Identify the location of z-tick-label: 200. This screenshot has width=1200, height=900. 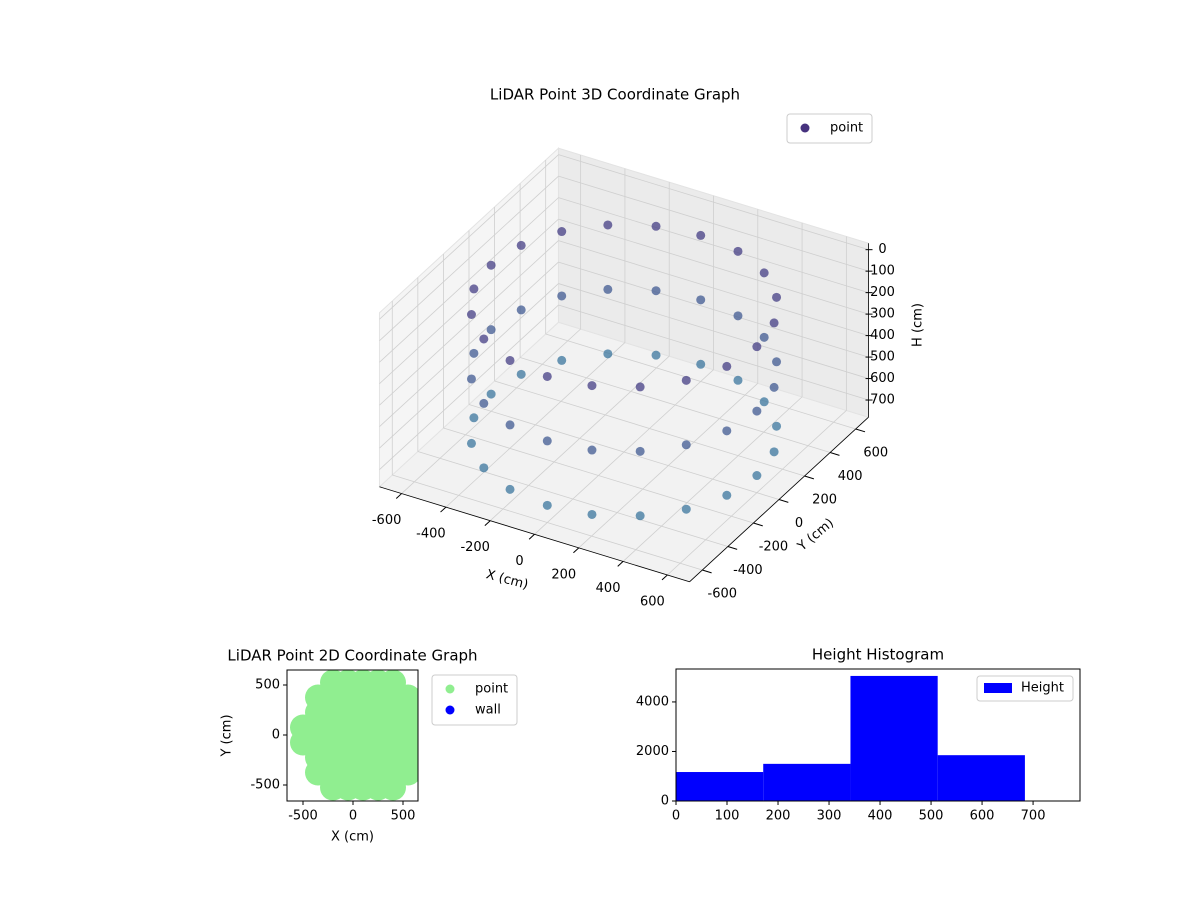
(882, 292).